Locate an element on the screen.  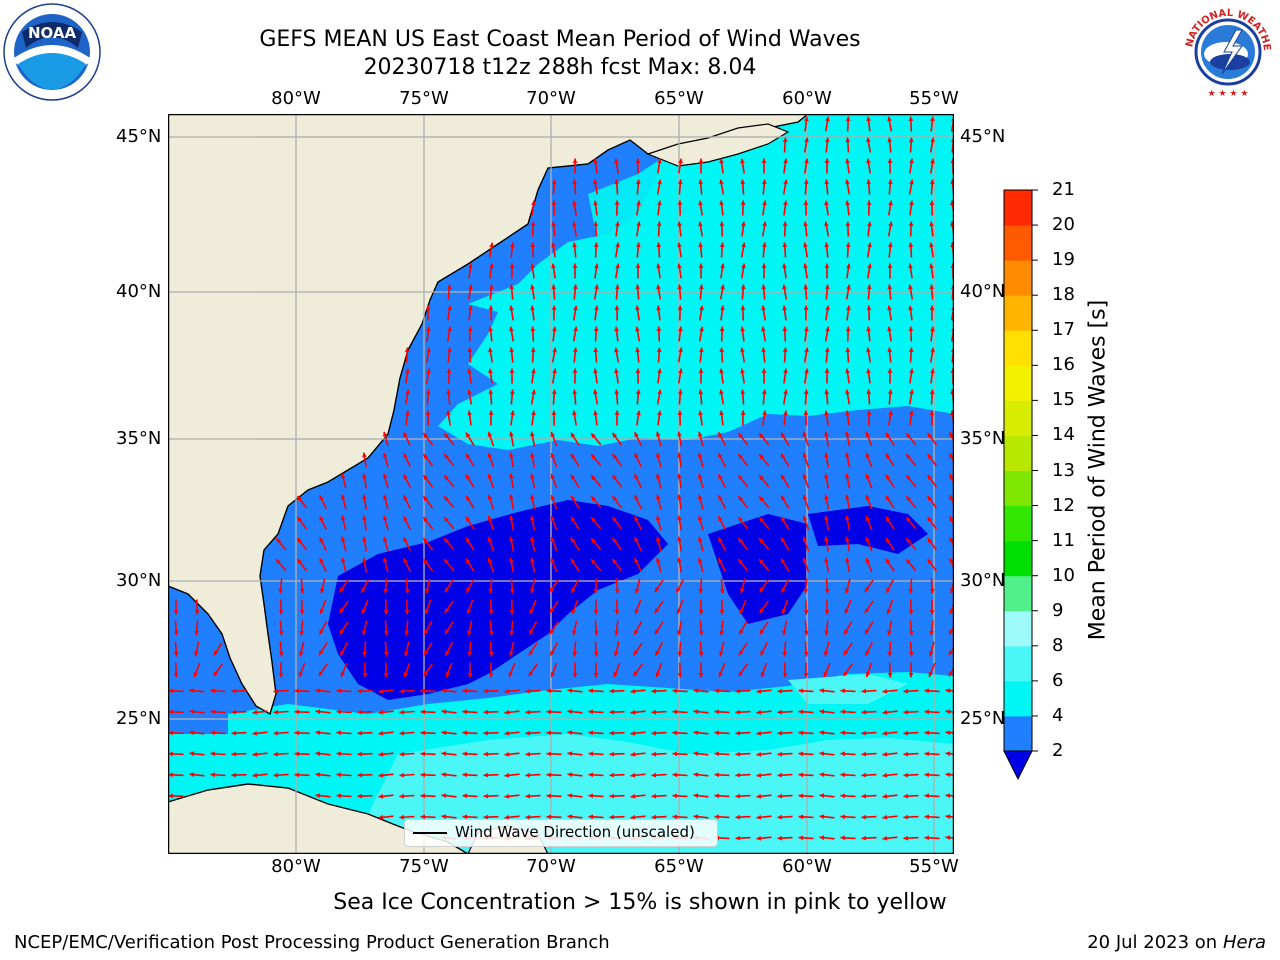
lon-label-top: 70°W is located at coordinates (551, 98).